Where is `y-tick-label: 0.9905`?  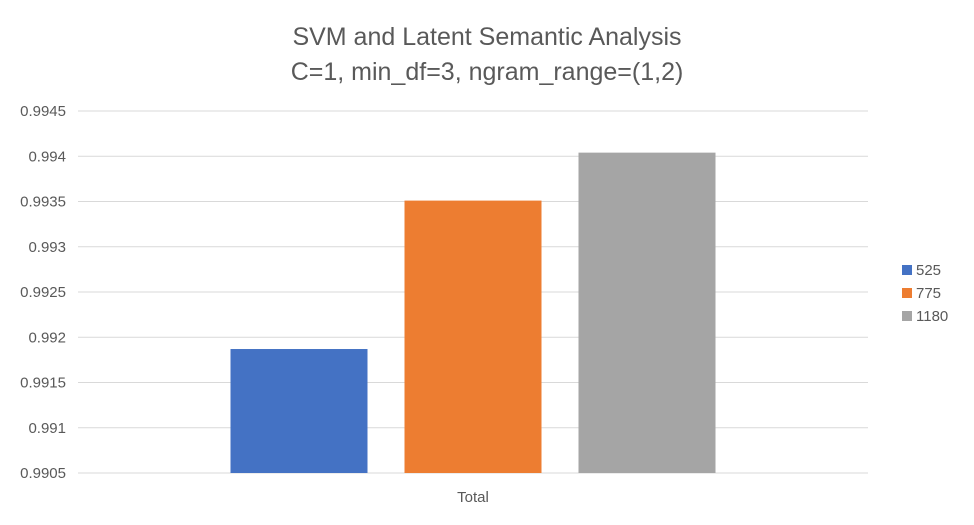 y-tick-label: 0.9905 is located at coordinates (43, 473).